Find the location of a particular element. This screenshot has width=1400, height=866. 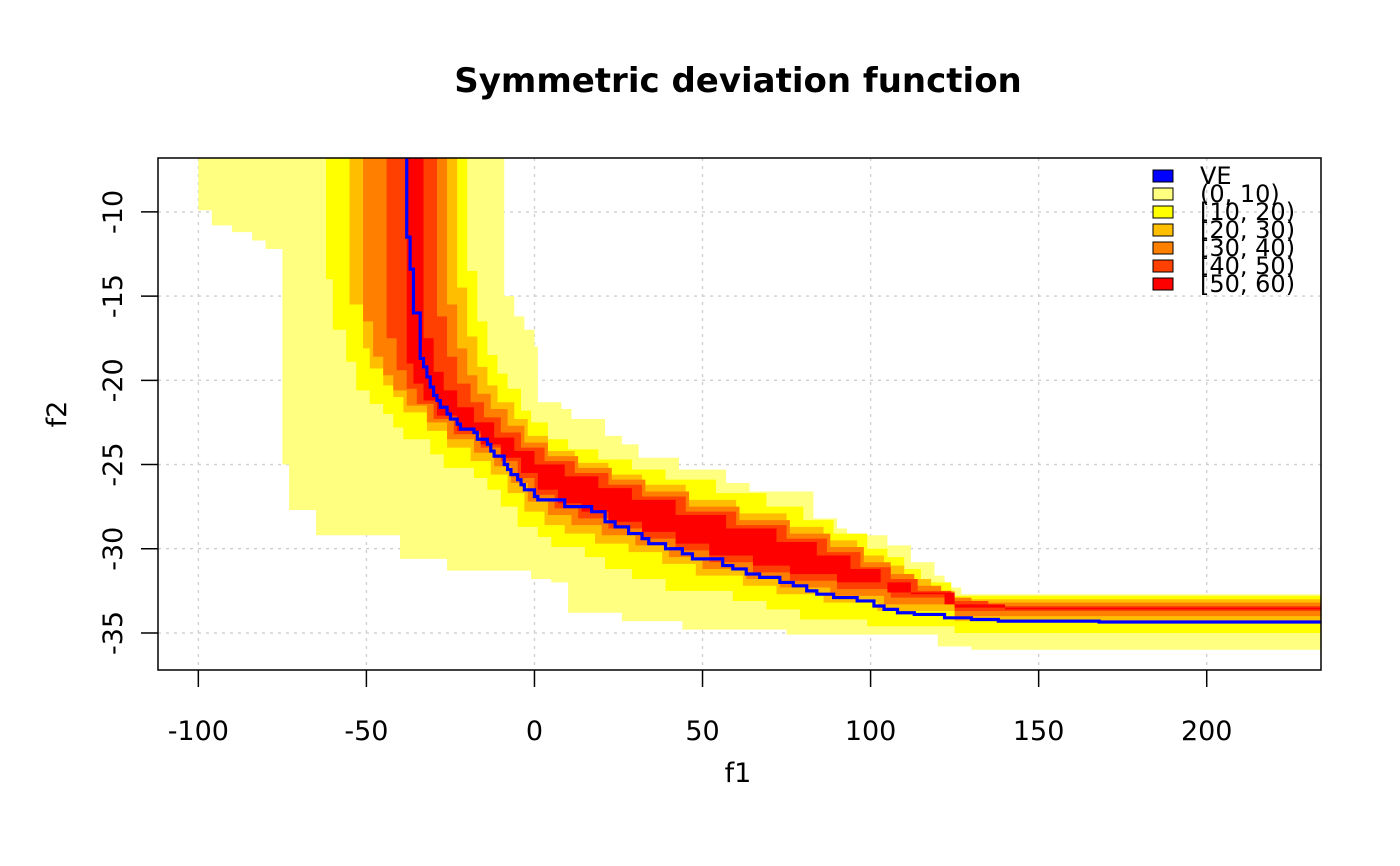

x-tick-label-2: 0 is located at coordinates (534, 731).